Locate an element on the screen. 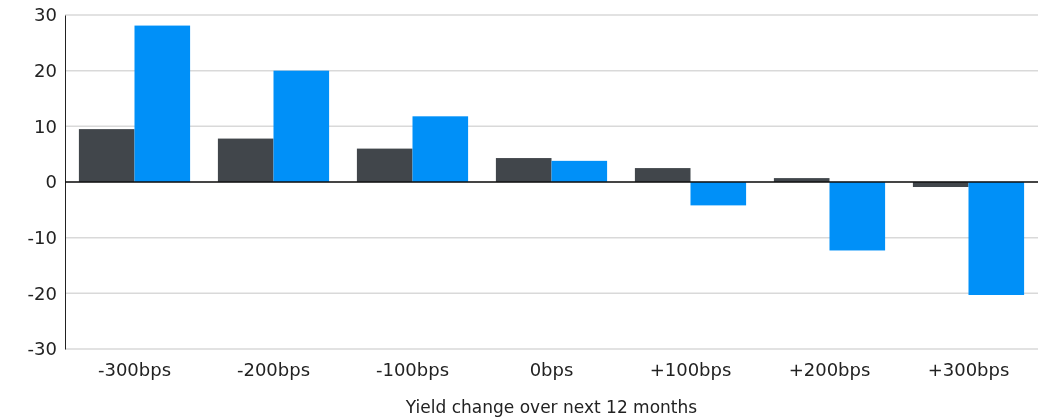  y-tick-label: 20 is located at coordinates (45, 70).